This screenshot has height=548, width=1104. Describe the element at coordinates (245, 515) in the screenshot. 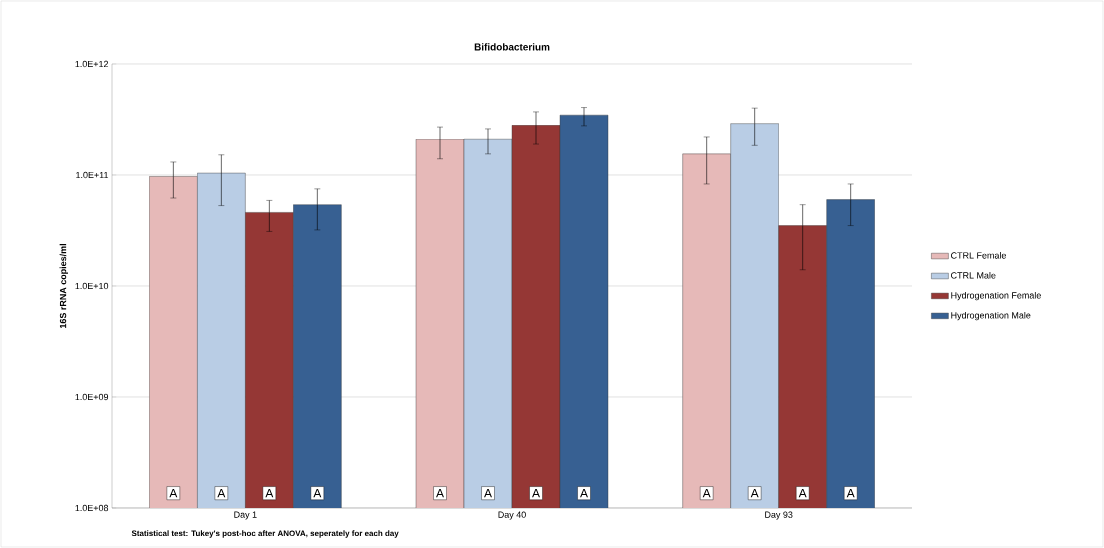

I see `x-tick-label: Day 1` at that location.